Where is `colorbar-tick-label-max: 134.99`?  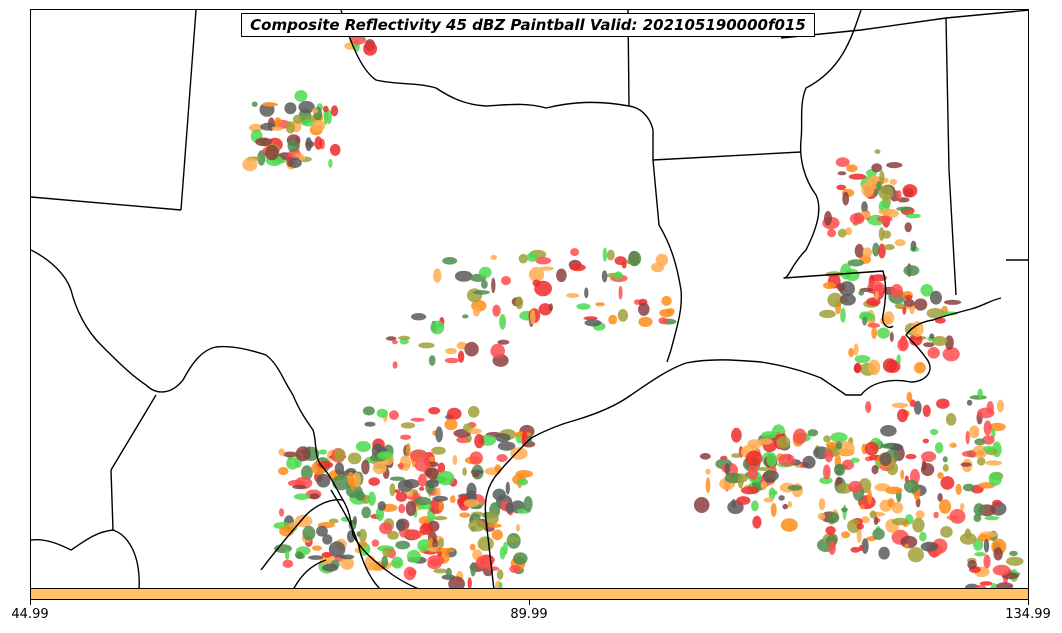 colorbar-tick-label-max: 134.99 is located at coordinates (1028, 614).